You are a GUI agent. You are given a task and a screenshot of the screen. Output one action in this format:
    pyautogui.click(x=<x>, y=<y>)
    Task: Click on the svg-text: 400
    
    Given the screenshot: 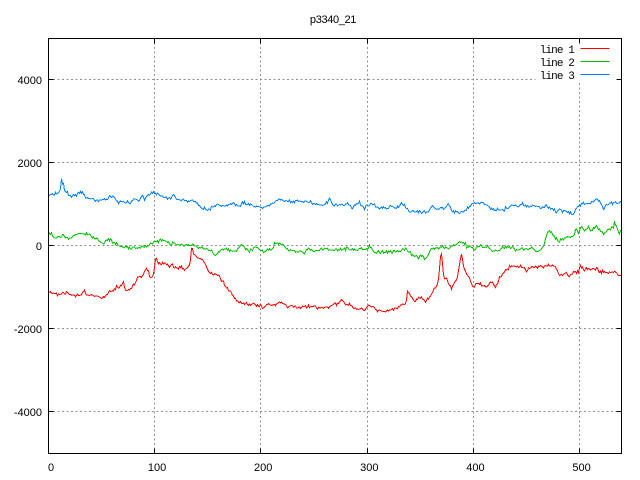 What is the action you would take?
    pyautogui.click(x=475, y=468)
    